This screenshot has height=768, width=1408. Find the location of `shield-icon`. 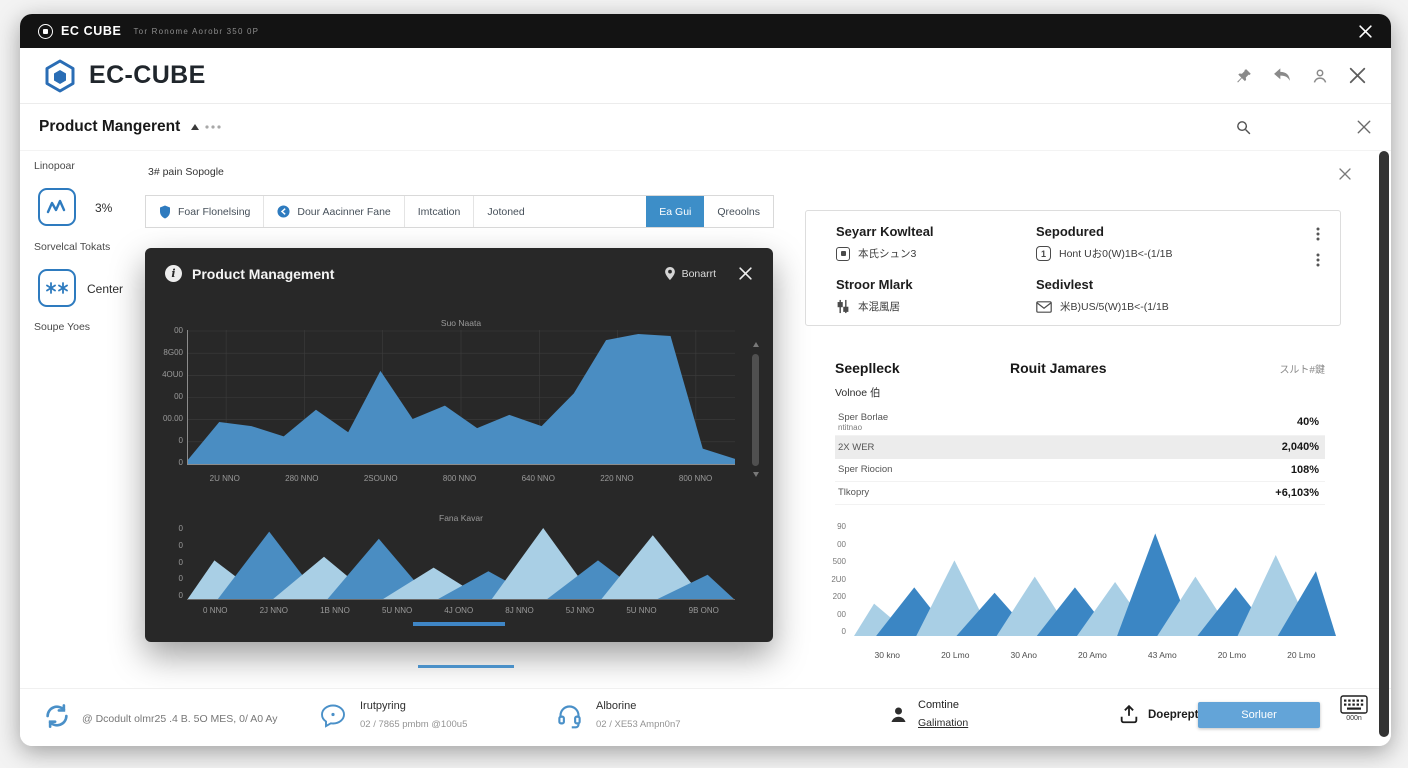

shield-icon is located at coordinates (165, 211).